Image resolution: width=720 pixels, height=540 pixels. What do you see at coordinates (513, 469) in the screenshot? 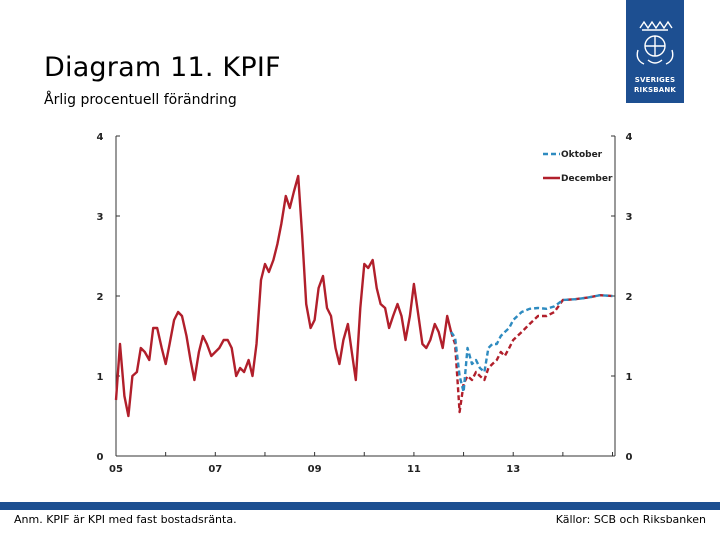
I see `x-tick-label: 13` at bounding box center [513, 469].